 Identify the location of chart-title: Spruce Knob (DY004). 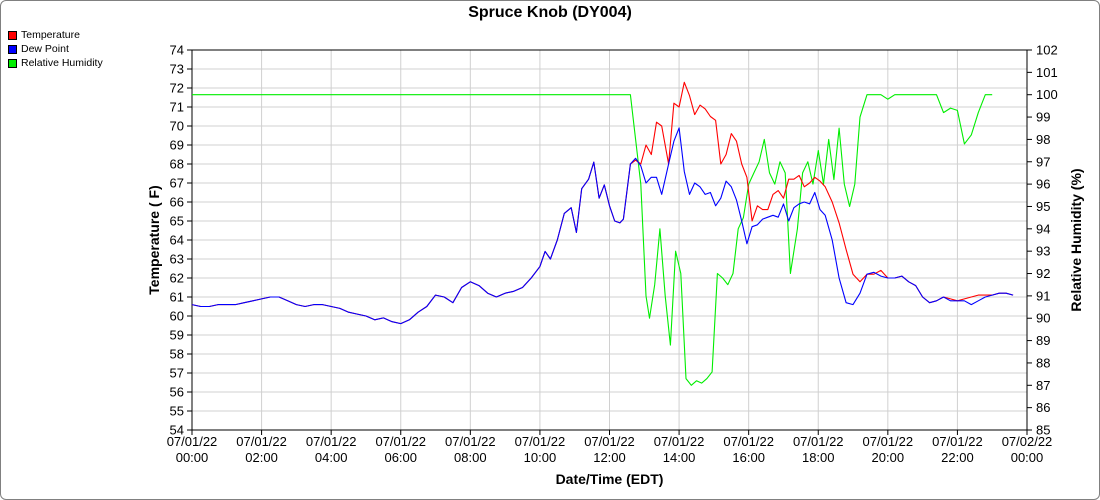
(550, 12).